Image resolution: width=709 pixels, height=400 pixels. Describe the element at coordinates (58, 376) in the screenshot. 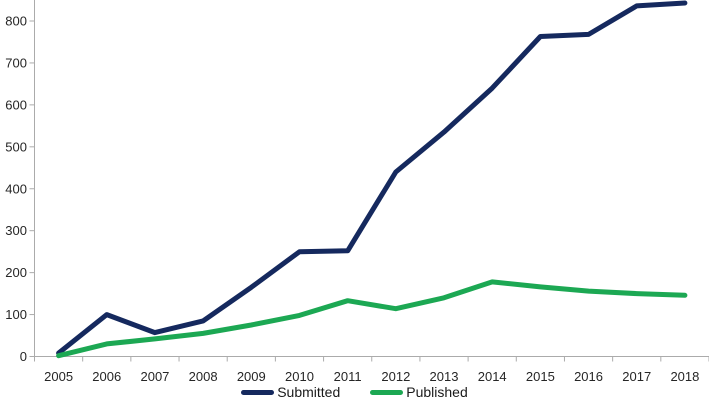

I see `x-axis-label: 2005` at that location.